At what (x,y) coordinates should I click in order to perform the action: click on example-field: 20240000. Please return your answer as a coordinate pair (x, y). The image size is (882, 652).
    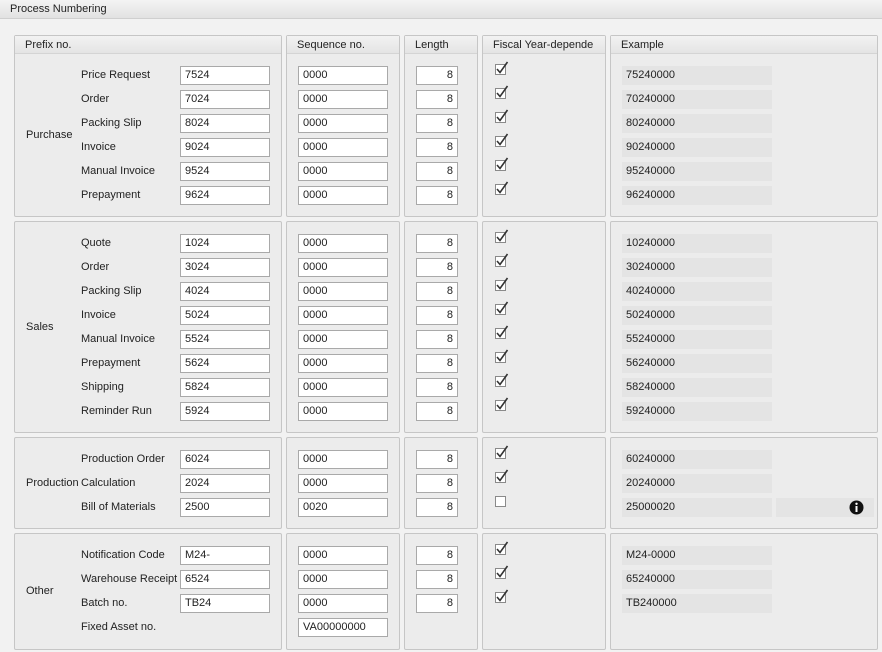
    Looking at the image, I should click on (697, 483).